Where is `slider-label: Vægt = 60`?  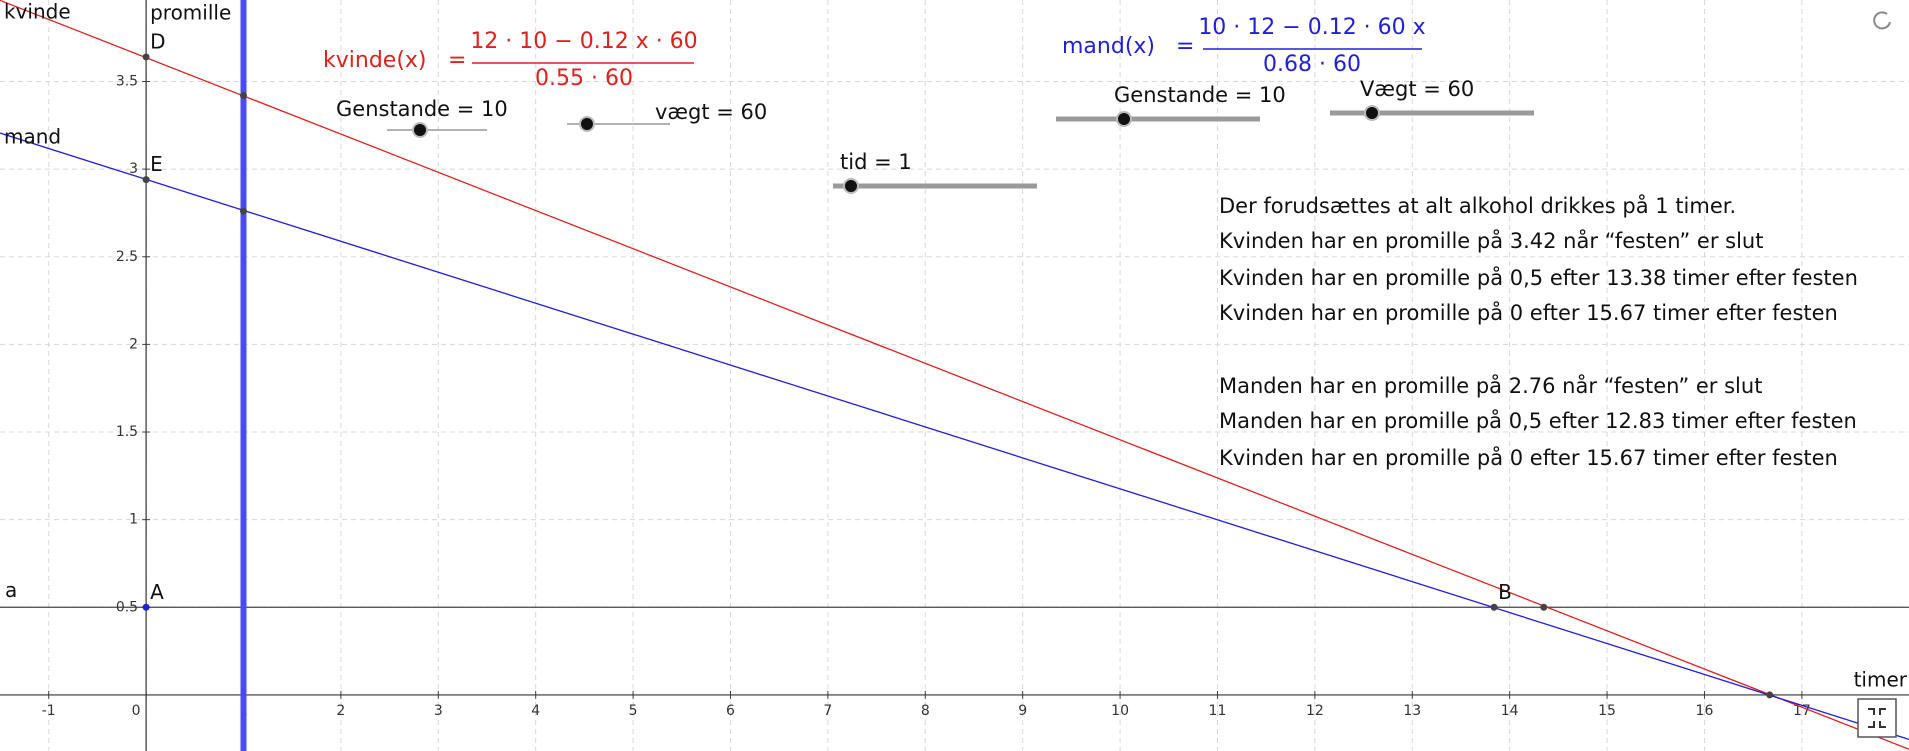
slider-label: Vægt = 60 is located at coordinates (1417, 89).